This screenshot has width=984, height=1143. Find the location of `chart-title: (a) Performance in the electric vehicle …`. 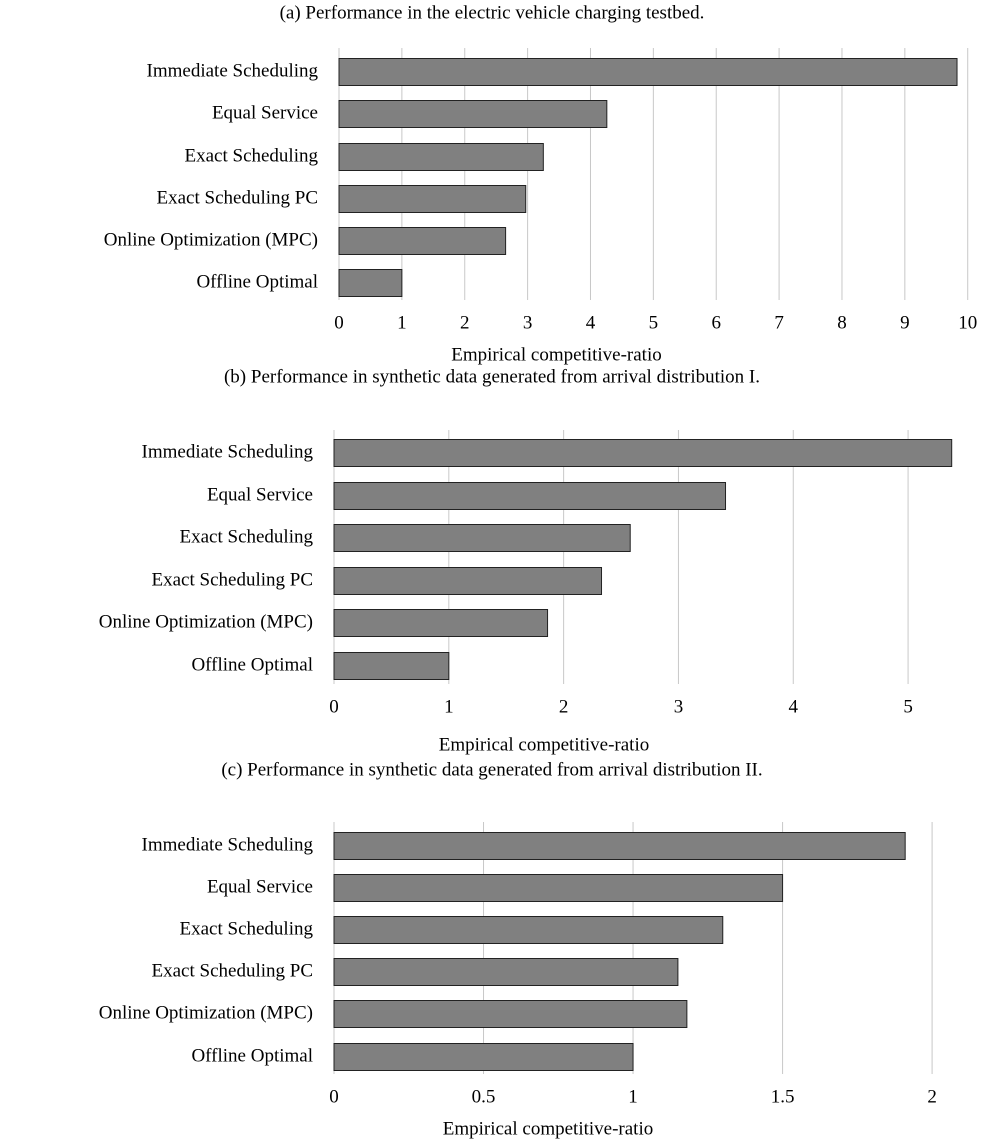

chart-title: (a) Performance in the electric vehicle … is located at coordinates (492, 12).